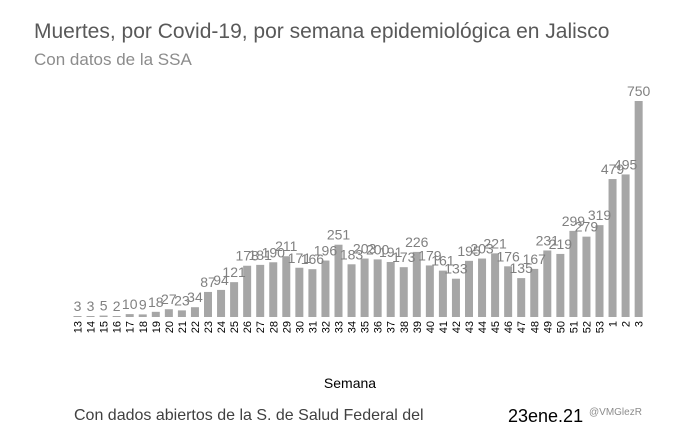  What do you see at coordinates (313, 327) in the screenshot?
I see `tick-label-week-31: 31` at bounding box center [313, 327].